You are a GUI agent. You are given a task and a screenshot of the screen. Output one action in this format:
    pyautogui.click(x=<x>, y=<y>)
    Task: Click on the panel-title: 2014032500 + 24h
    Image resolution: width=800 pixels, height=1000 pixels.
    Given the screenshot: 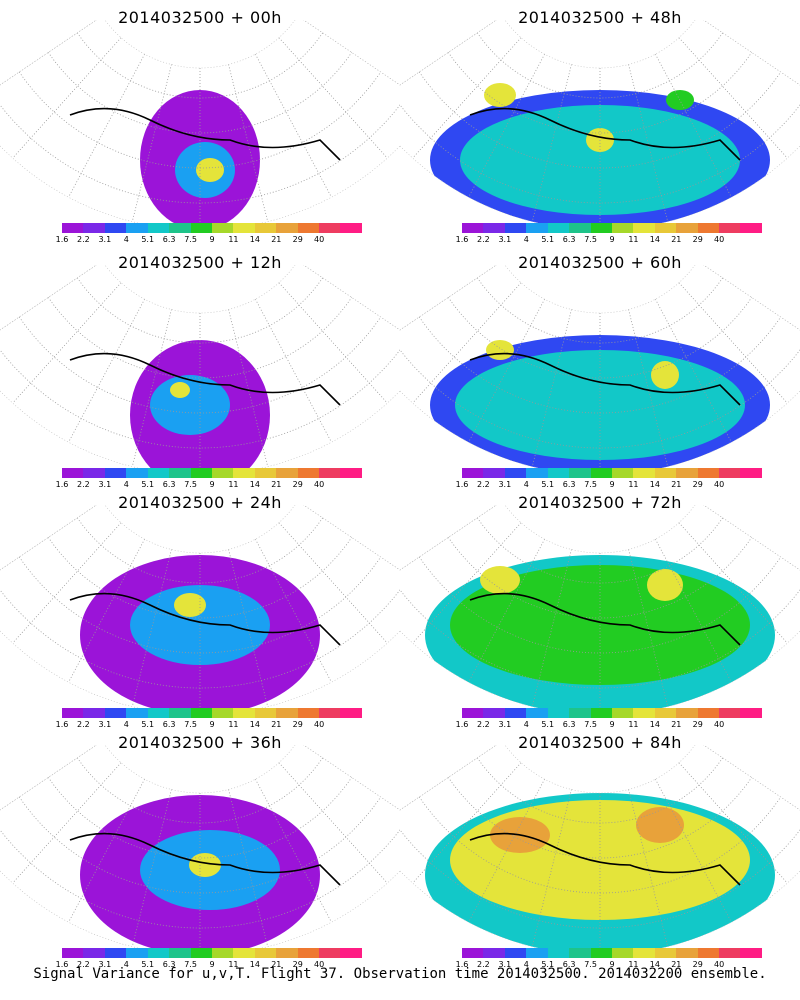 What is the action you would take?
    pyautogui.click(x=200, y=502)
    